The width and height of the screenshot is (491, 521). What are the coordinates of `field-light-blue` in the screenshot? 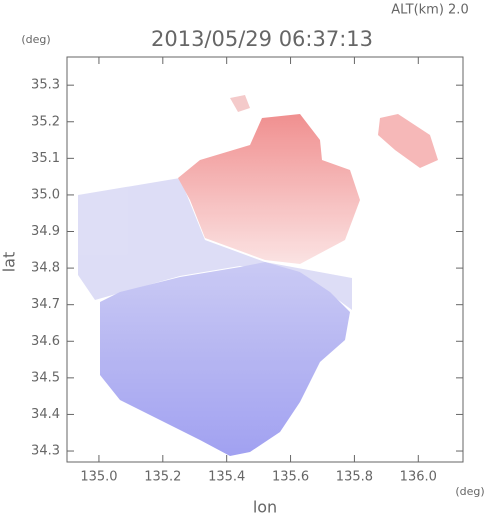 It's located at (215, 244).